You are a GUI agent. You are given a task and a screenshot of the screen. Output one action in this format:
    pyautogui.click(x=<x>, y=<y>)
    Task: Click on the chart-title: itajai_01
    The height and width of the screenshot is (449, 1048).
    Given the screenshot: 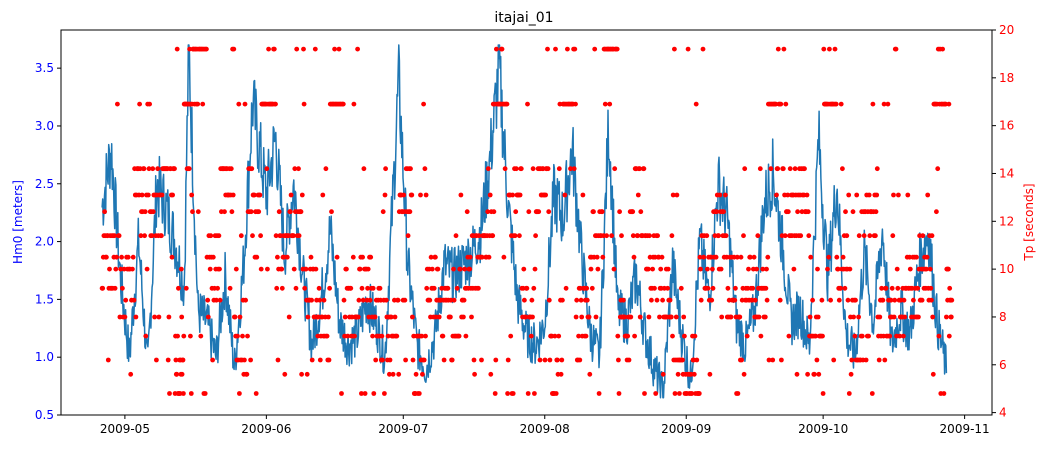 What is the action you would take?
    pyautogui.click(x=523, y=18)
    